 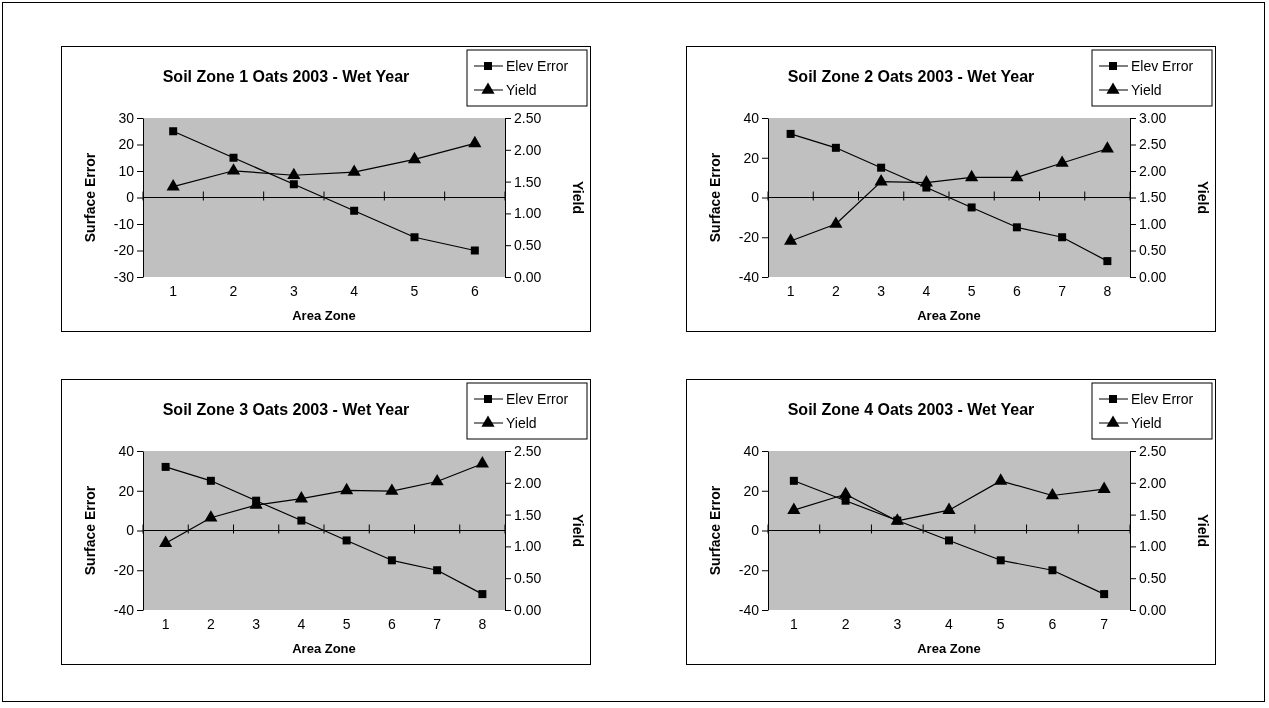 What do you see at coordinates (124, 223) in the screenshot?
I see `y-tick-label: -10` at bounding box center [124, 223].